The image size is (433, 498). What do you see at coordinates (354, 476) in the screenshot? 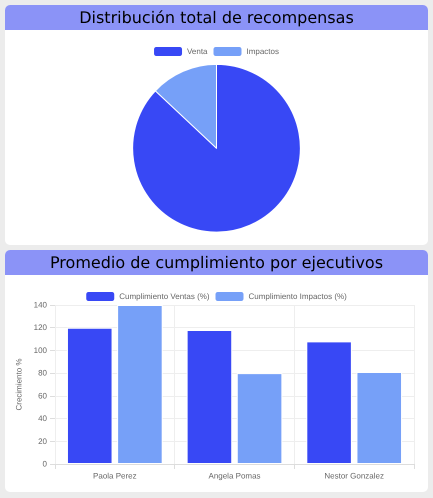
I see `x-tick-label: Nestor Gonzalez` at bounding box center [354, 476].